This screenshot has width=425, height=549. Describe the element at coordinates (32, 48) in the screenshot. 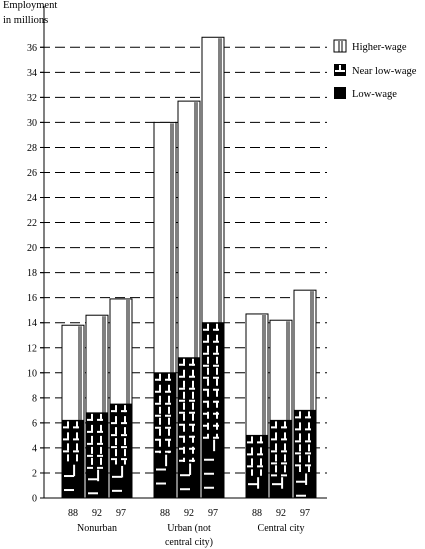

I see `y-tick-label: 36` at that location.